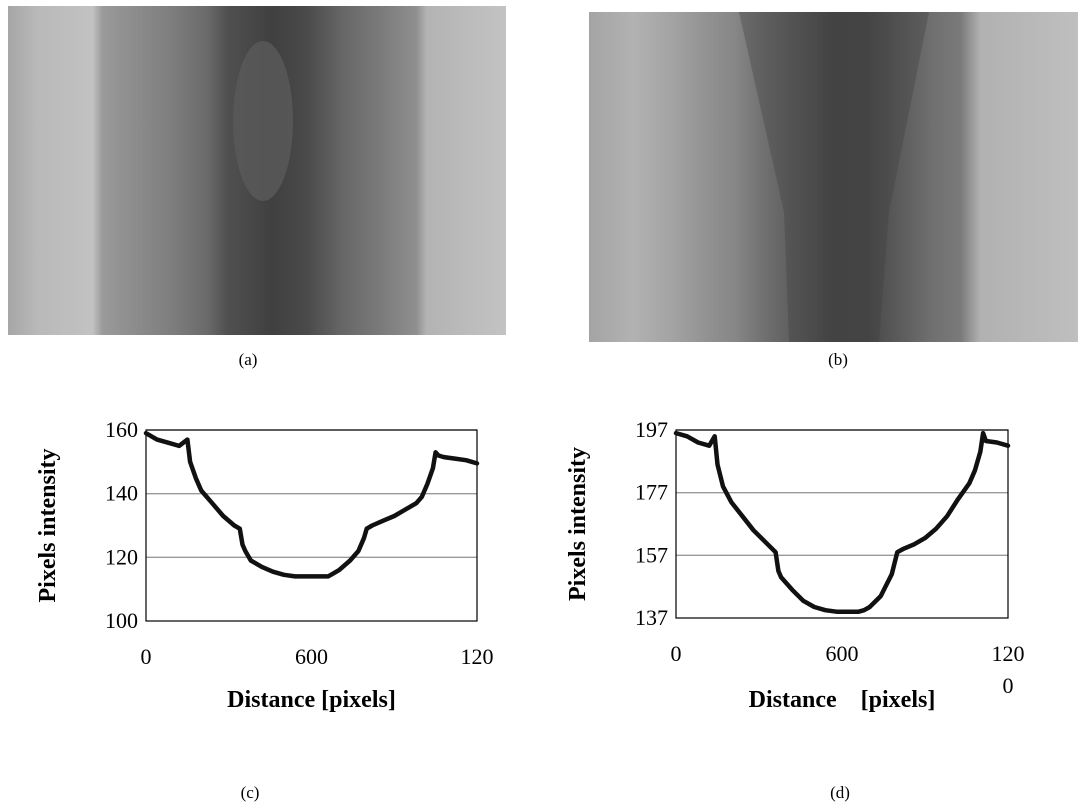 The image size is (1080, 805). What do you see at coordinates (651, 554) in the screenshot?
I see `y-tick-label: 157` at bounding box center [651, 554].